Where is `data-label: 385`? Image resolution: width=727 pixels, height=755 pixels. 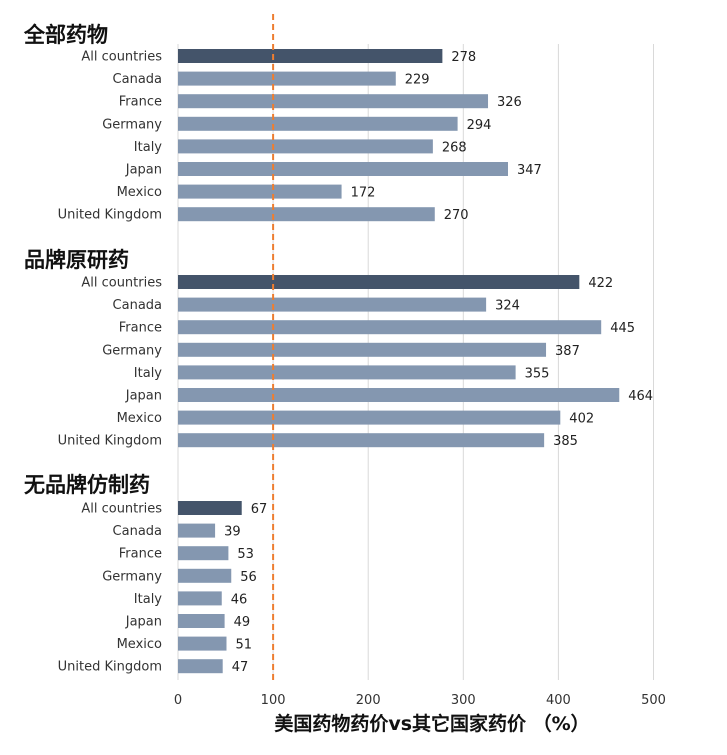 data-label: 385 is located at coordinates (565, 441).